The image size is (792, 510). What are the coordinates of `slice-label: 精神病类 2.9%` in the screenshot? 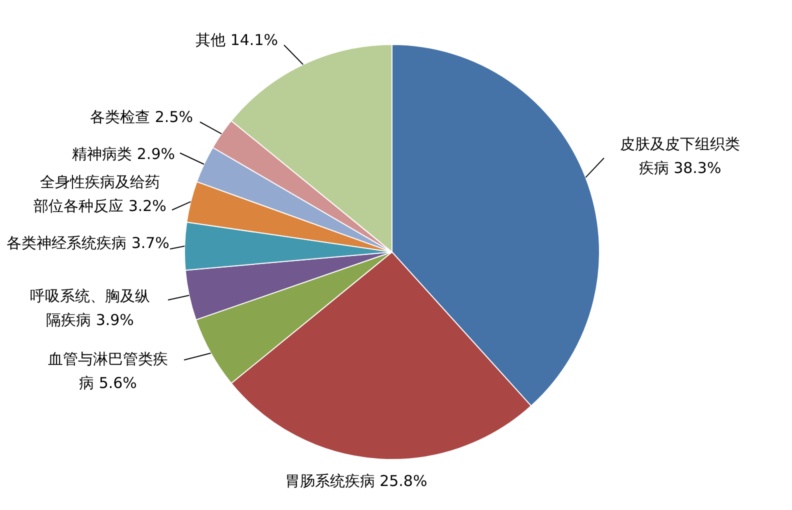 It's located at (123, 153).